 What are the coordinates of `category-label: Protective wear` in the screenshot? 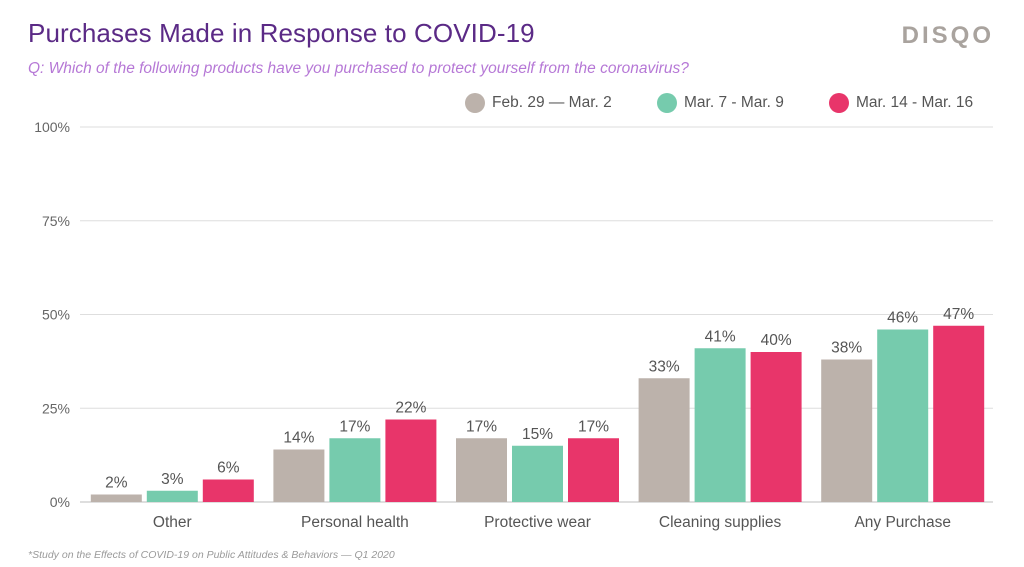 It's located at (537, 522).